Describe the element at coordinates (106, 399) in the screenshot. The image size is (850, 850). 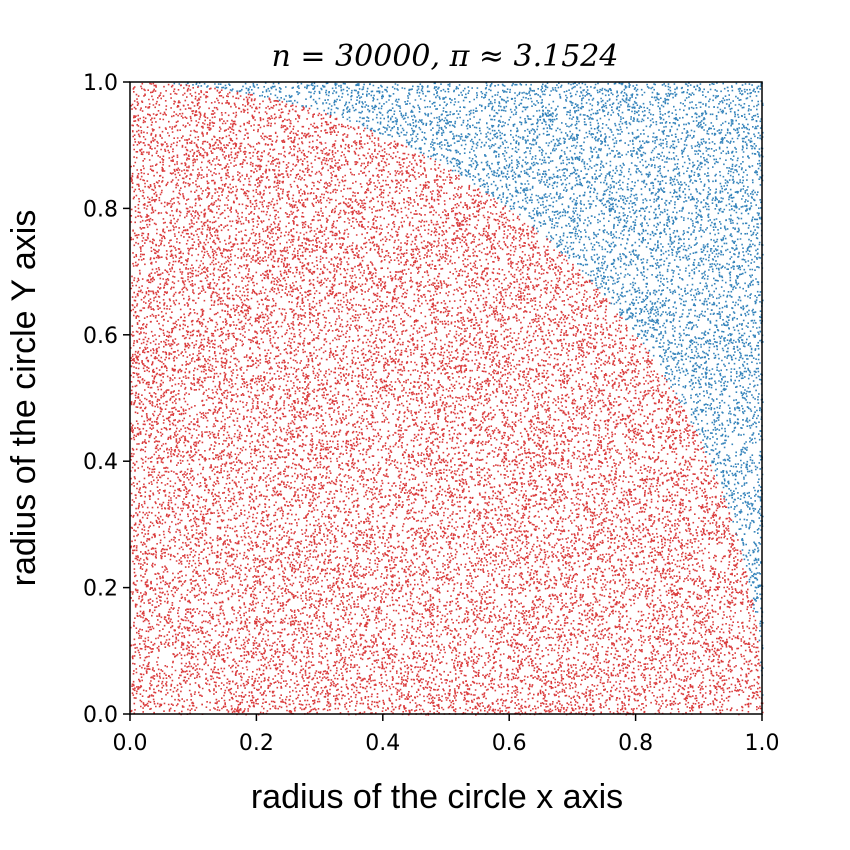
I see `y-axis: 0.0 0.2 0.4 0.6 0.8 1.0` at that location.